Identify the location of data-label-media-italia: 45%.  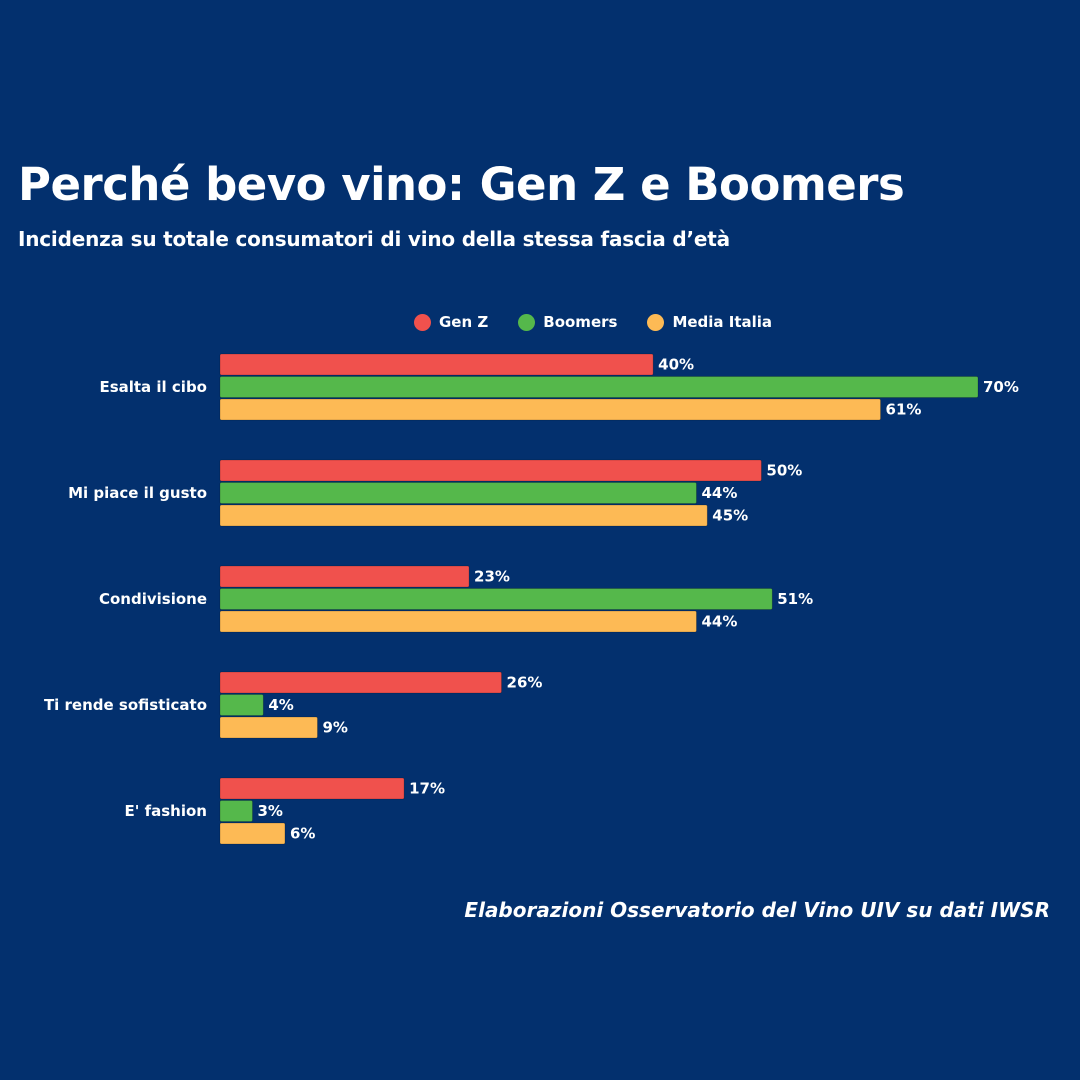
(730, 516).